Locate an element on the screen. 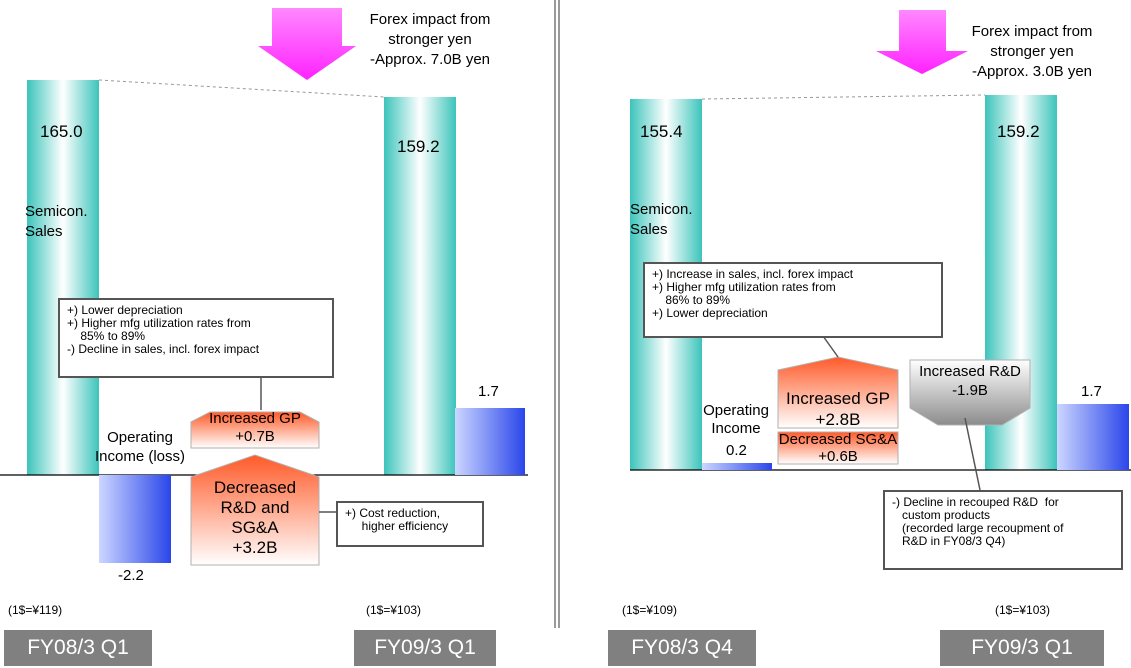  bridge-label-increased-gp: Increased GP +2.8B is located at coordinates (838, 409).